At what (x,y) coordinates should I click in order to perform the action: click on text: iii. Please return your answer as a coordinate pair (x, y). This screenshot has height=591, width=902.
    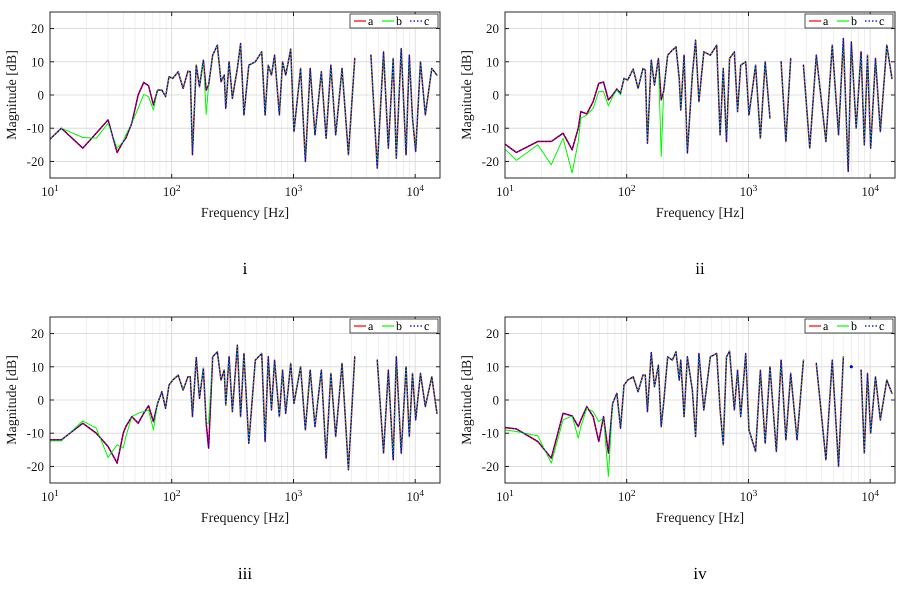
    Looking at the image, I should click on (245, 573).